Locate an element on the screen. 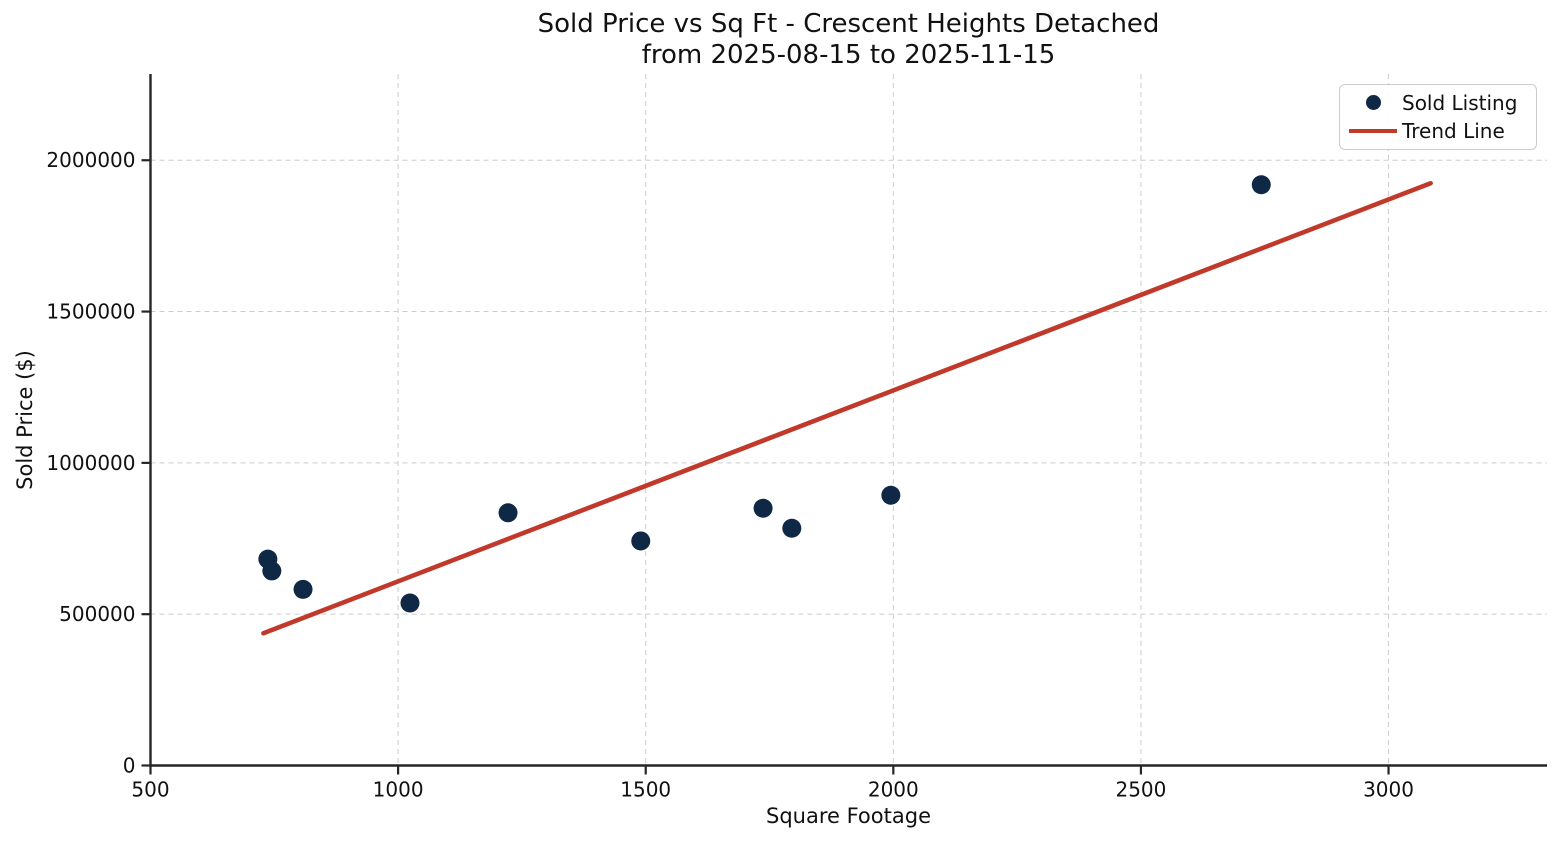 This screenshot has width=1560, height=845. y-axis-label: Sold Price ($) is located at coordinates (25, 420).